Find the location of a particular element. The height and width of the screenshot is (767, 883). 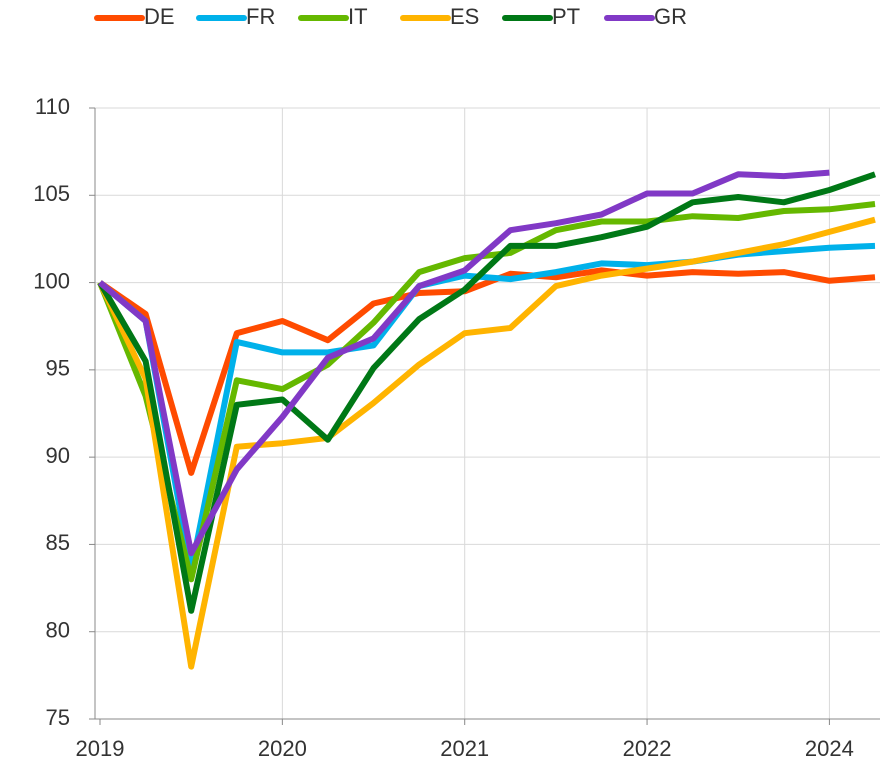

y-tick-label: 90 is located at coordinates (58, 455).